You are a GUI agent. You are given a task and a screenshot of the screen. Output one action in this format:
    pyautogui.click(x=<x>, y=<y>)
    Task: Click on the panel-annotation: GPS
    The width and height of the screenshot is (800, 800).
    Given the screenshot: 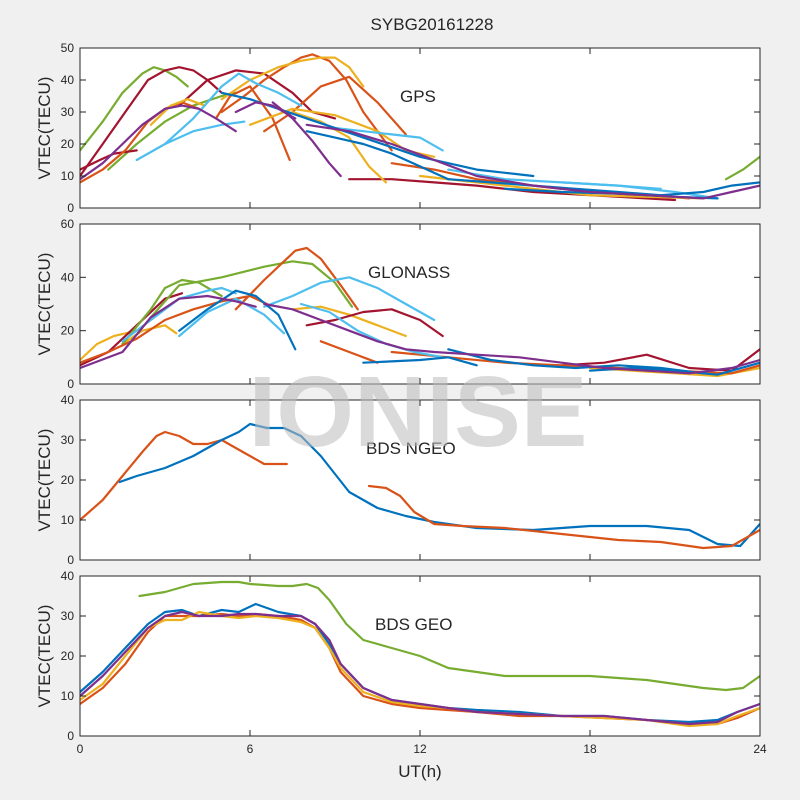 What is the action you would take?
    pyautogui.click(x=418, y=96)
    